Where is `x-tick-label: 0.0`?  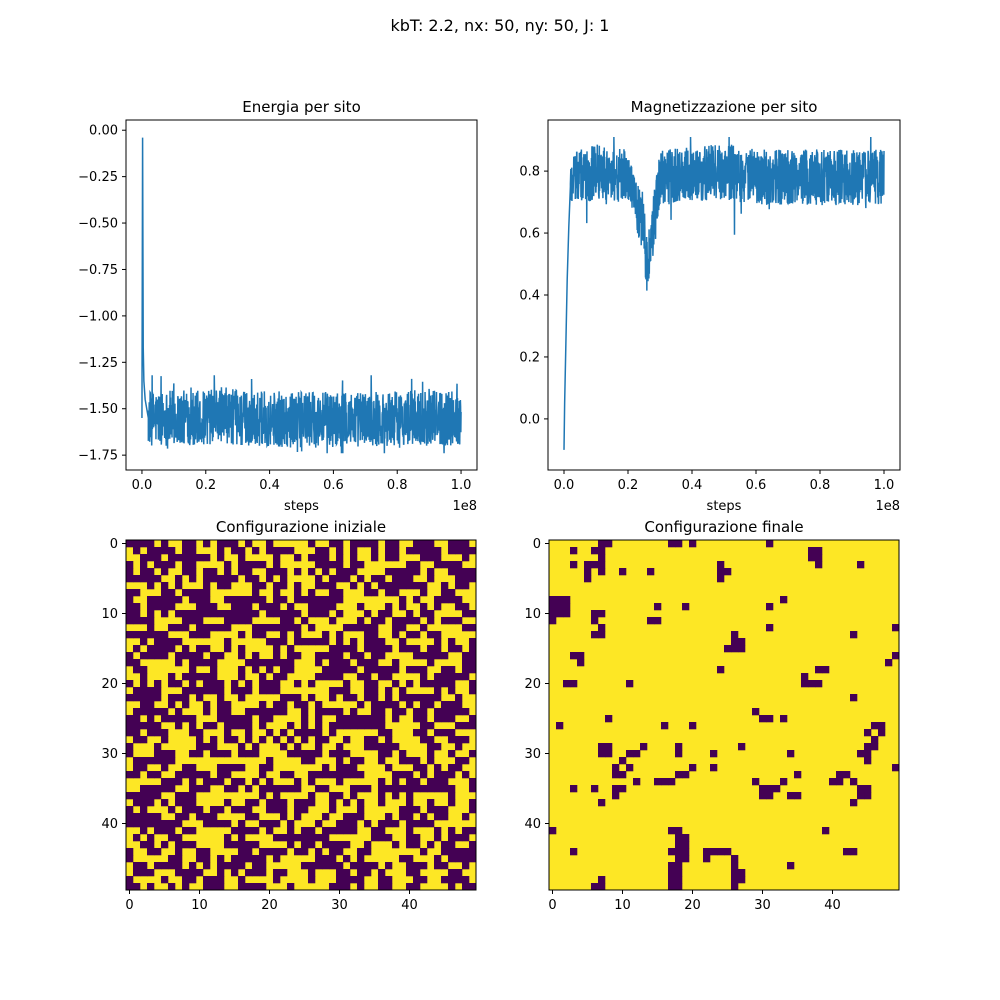 x-tick-label: 0.0 is located at coordinates (142, 485).